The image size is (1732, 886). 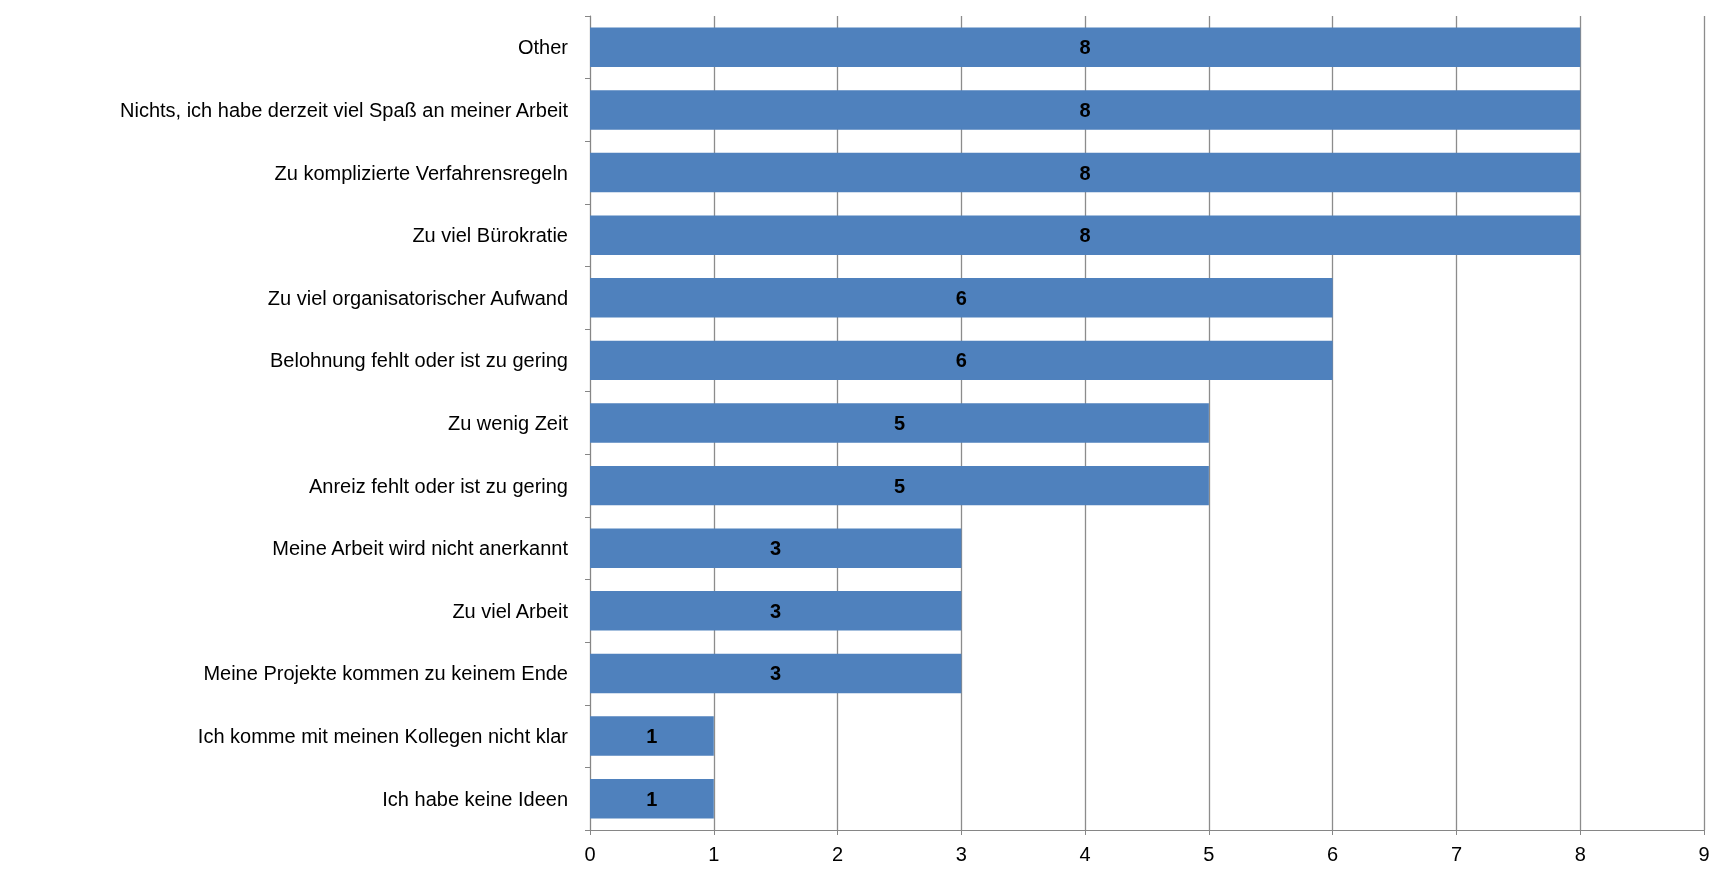 What do you see at coordinates (383, 736) in the screenshot?
I see `y-tick-label: Ich komme mit meinen Kollegen nicht klar` at bounding box center [383, 736].